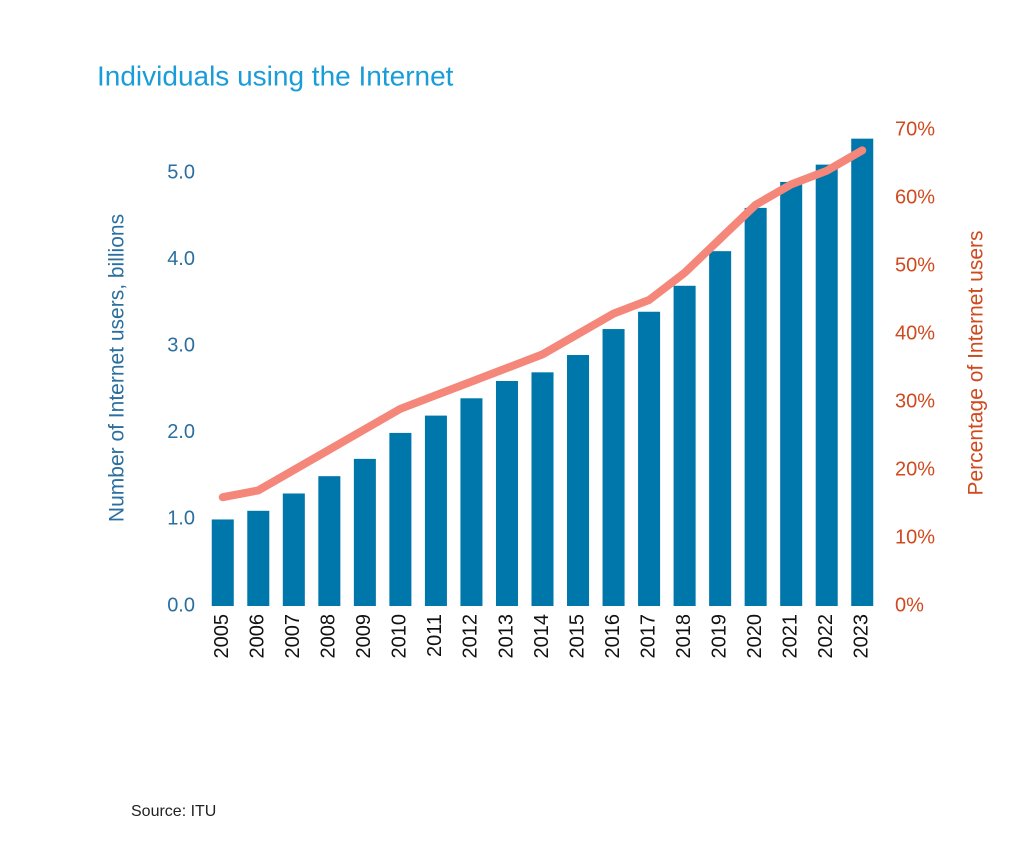  Describe the element at coordinates (275, 75) in the screenshot. I see `chart-title: Individuals using the Internet` at that location.